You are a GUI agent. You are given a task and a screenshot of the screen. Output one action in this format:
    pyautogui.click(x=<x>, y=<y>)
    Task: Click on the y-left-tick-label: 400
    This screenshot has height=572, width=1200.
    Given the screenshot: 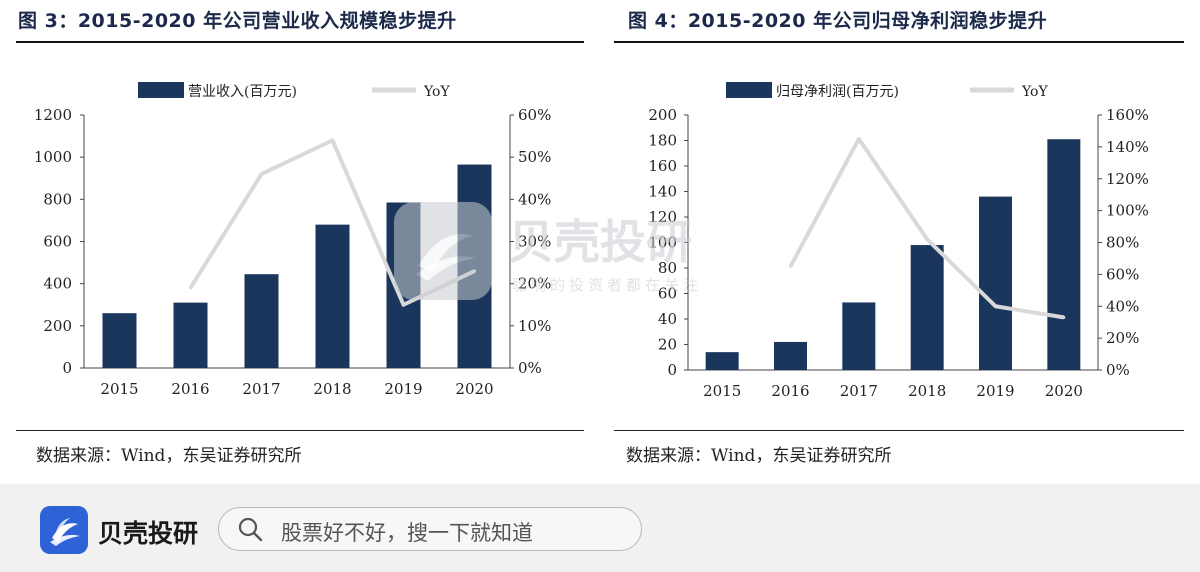 What is the action you would take?
    pyautogui.click(x=57, y=284)
    